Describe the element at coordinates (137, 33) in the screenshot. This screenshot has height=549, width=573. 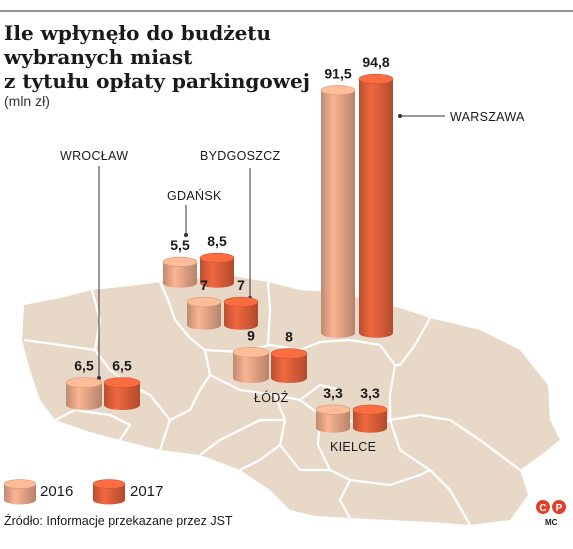
I see `title-line-1: Ile wpłynęło do budżetu` at that location.